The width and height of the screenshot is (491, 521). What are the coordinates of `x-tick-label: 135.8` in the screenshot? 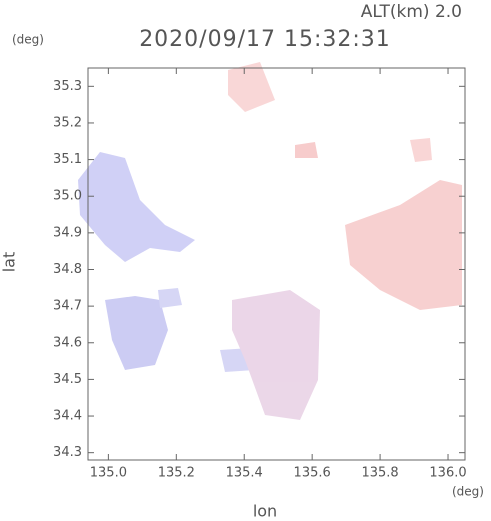 It's located at (379, 473).